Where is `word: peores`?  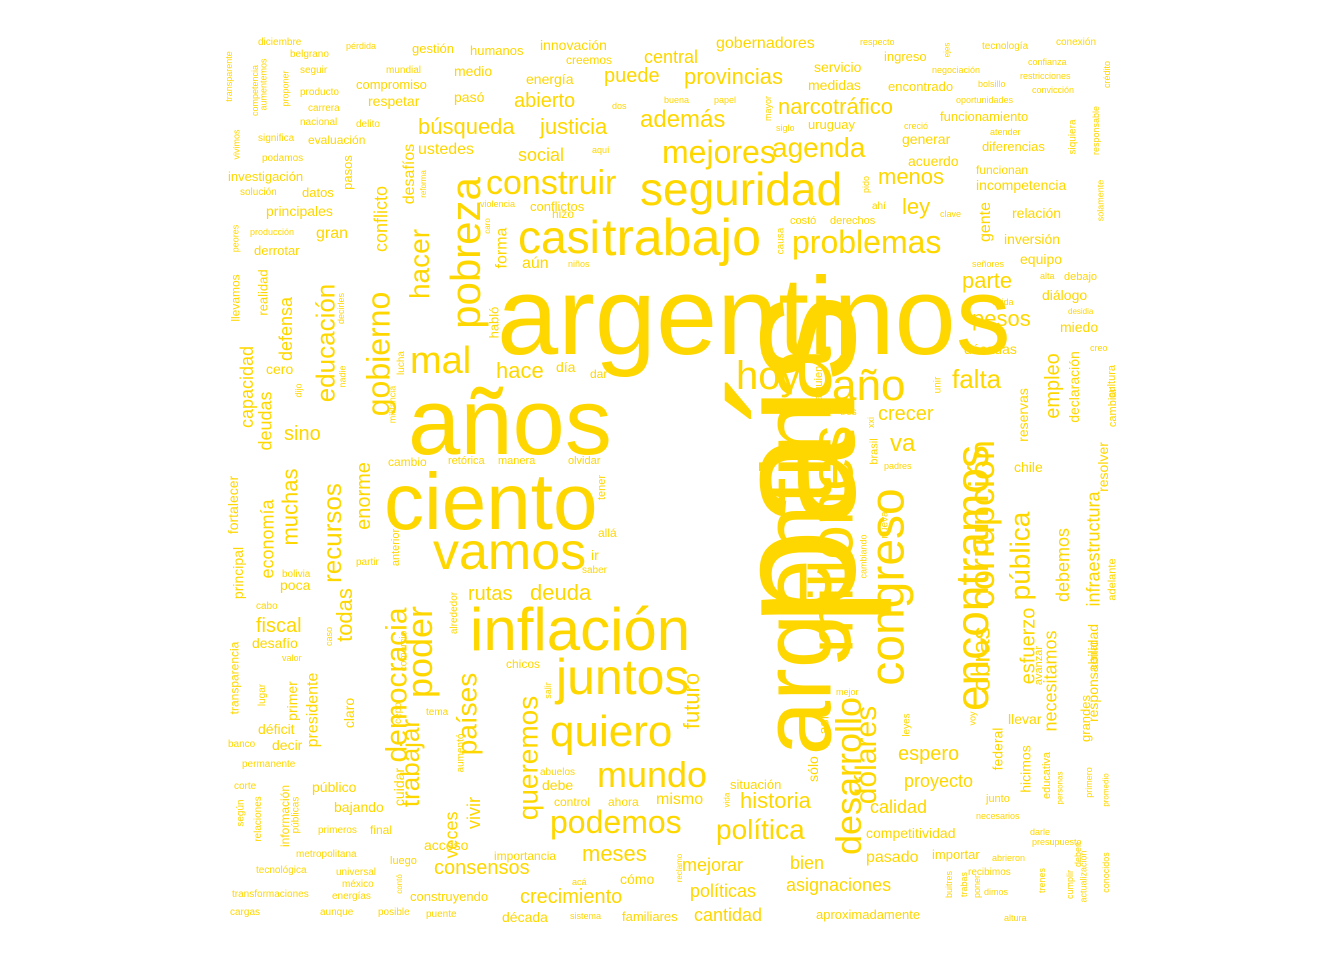
word: peores is located at coordinates (235, 238).